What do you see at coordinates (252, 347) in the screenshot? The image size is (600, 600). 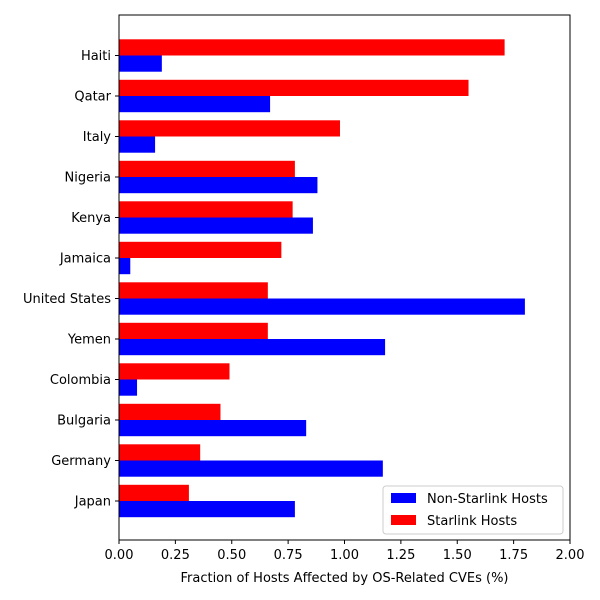 I see `bar-non-starlink-yemen` at bounding box center [252, 347].